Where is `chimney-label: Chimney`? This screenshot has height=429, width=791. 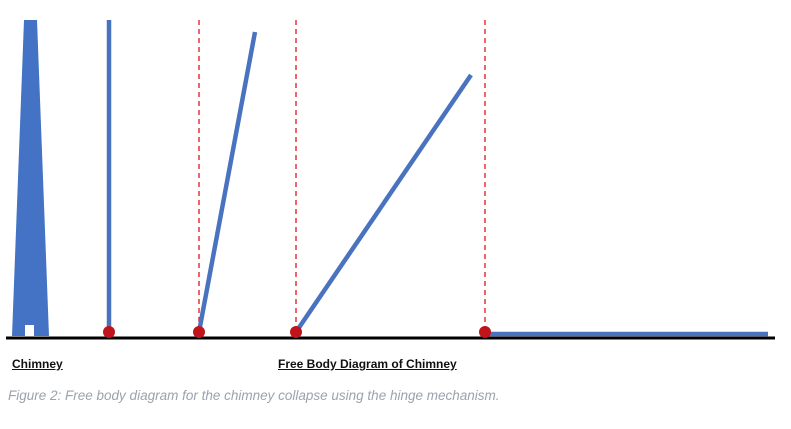
chimney-label: Chimney is located at coordinates (37, 364).